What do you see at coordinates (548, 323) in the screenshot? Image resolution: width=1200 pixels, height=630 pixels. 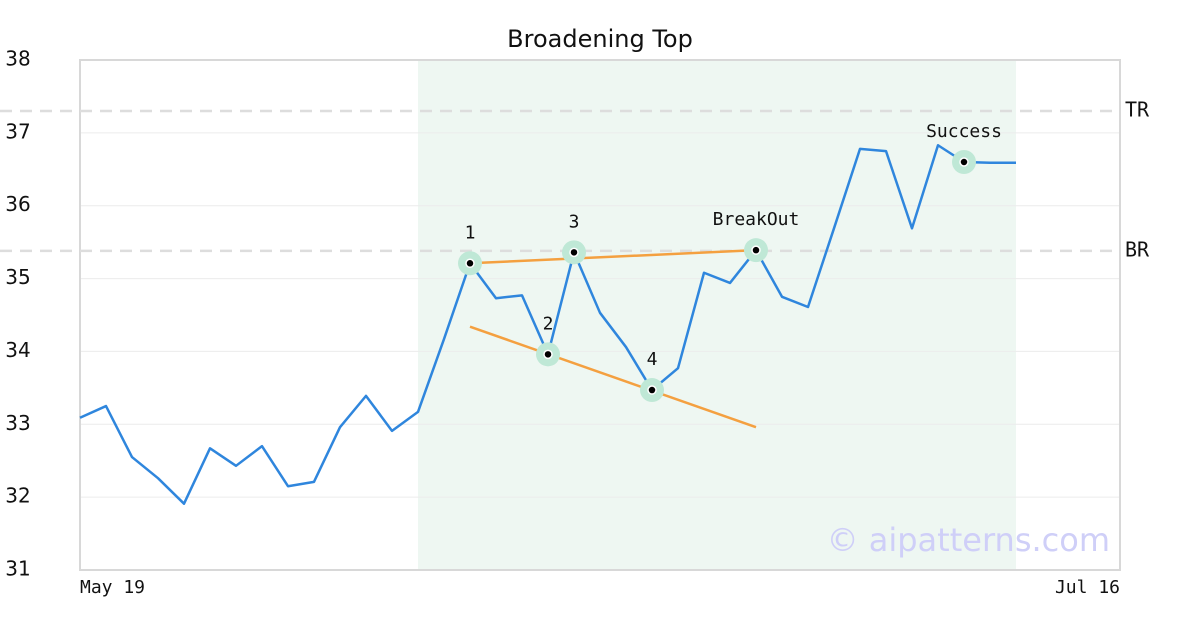 I see `annotation-label: 2` at bounding box center [548, 323].